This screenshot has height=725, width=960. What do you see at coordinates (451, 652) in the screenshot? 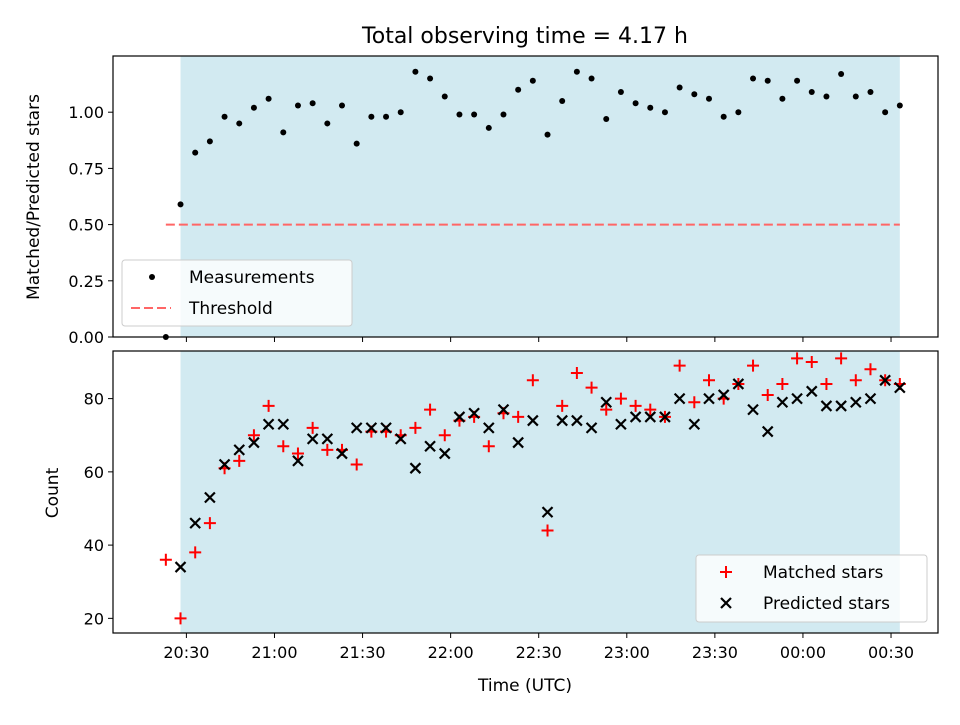
I see `x-tick-label: 22:00` at bounding box center [451, 652].